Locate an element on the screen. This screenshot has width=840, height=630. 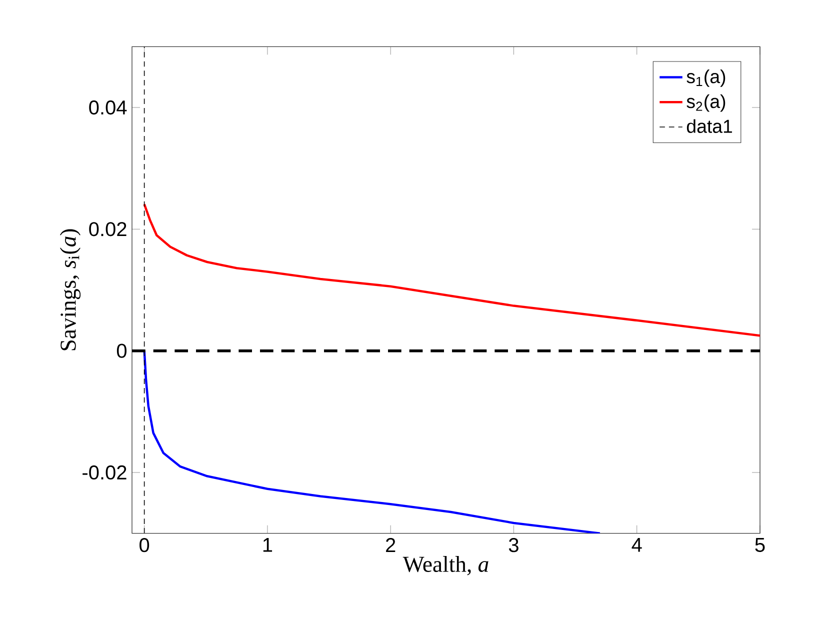
legend-label: data1 is located at coordinates (709, 126).